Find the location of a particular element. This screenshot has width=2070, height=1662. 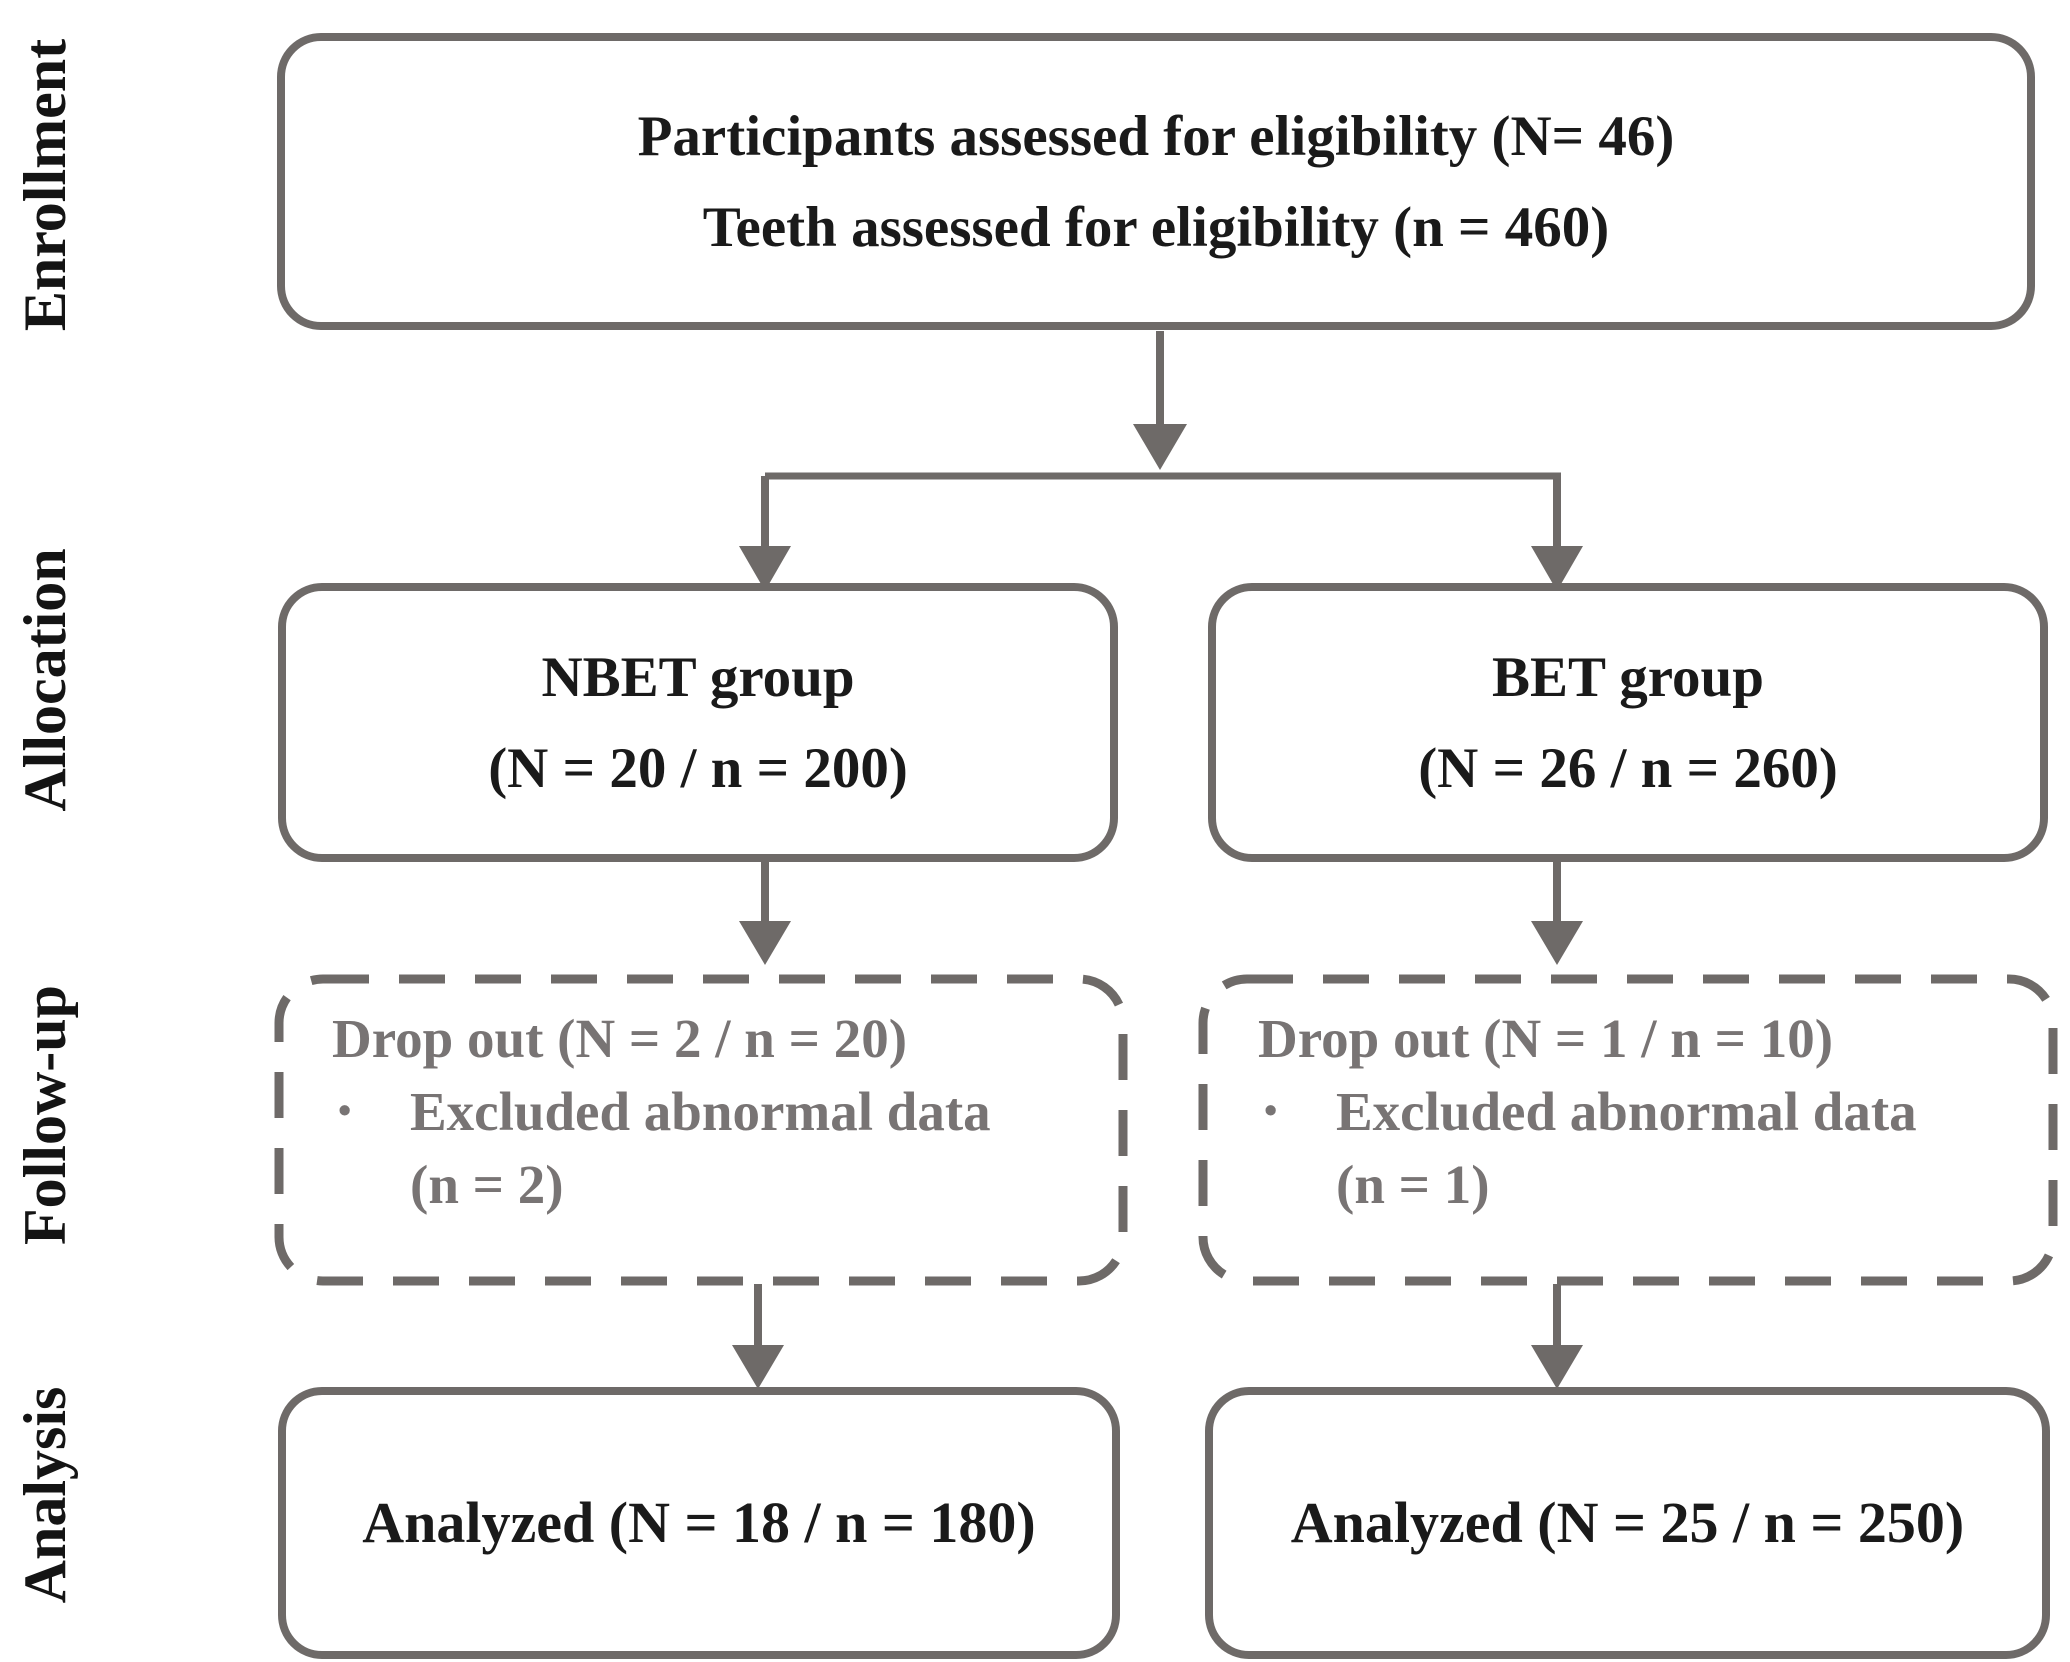

followup-bet-bullet-row: • Excluded abnormal data (n = 1) is located at coordinates (1638, 1148).